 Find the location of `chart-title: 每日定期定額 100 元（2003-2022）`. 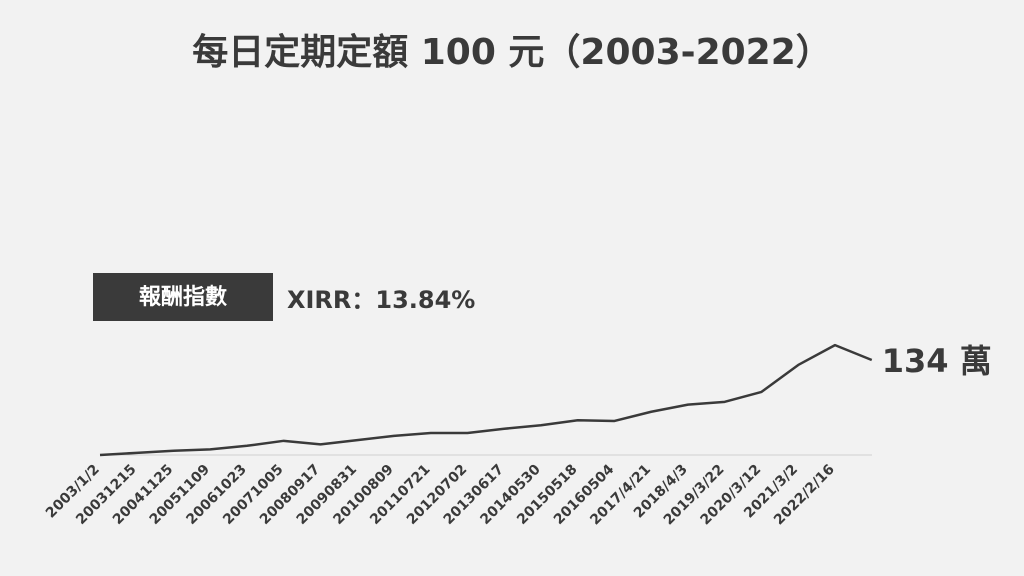

chart-title: 每日定期定額 100 元（2003-2022） is located at coordinates (512, 52).